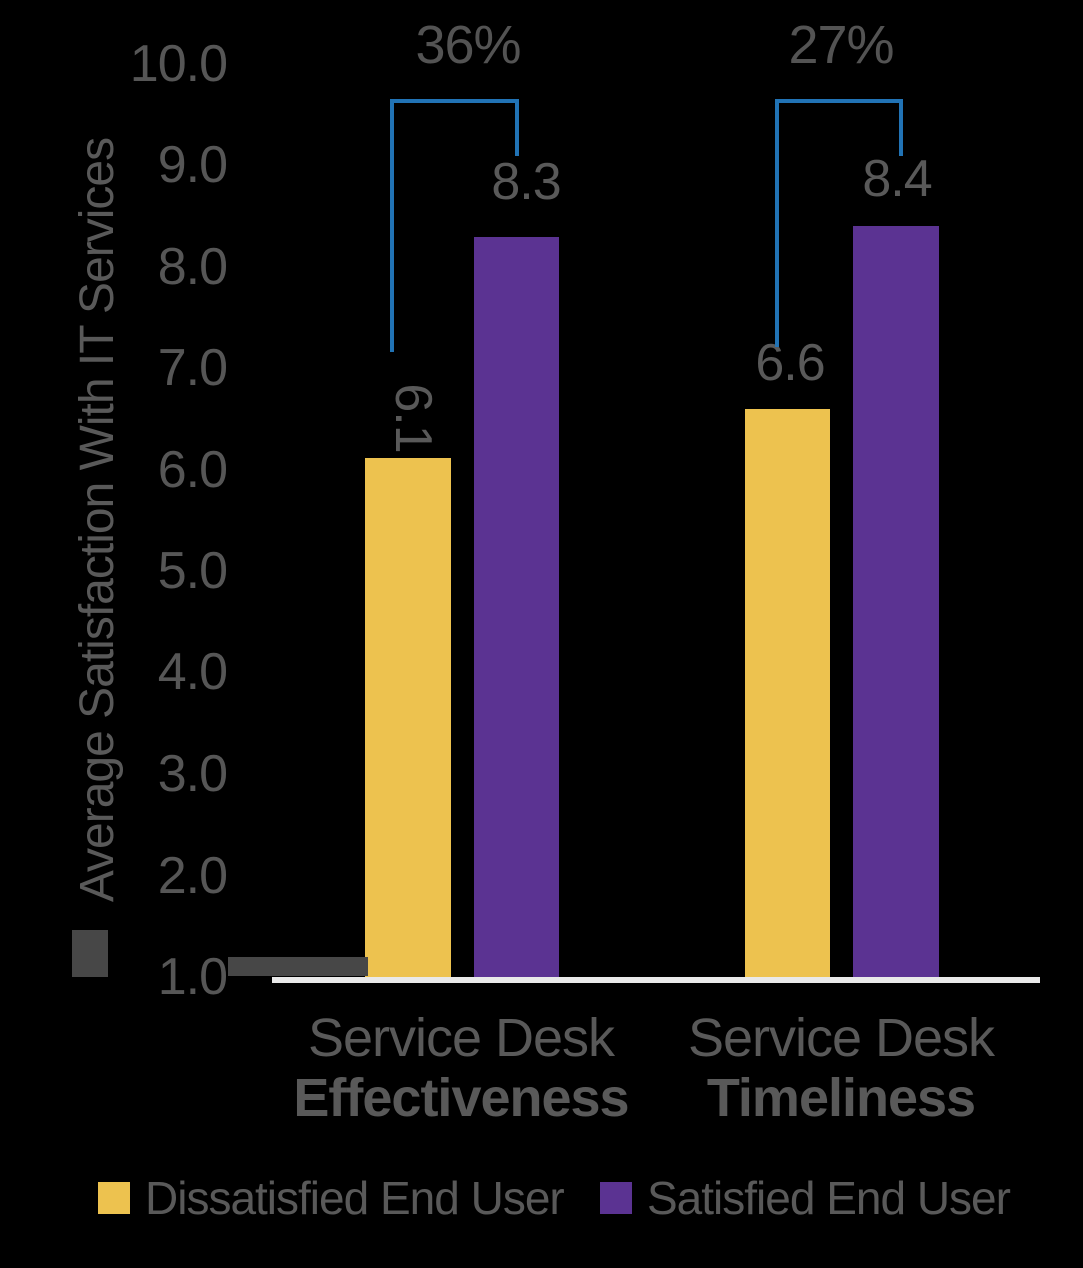 The image size is (1083, 1268). I want to click on y-tick-4: 4.0, so click(192, 672).